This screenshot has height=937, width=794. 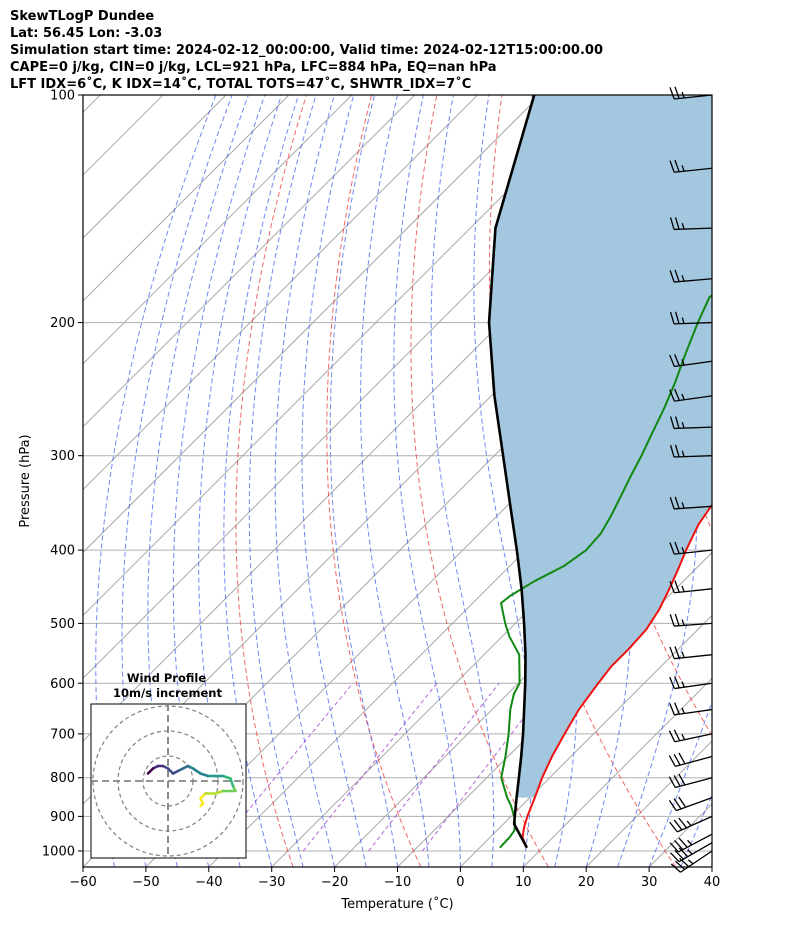 What do you see at coordinates (58, 851) in the screenshot?
I see `y-tick-label: 1000` at bounding box center [58, 851].